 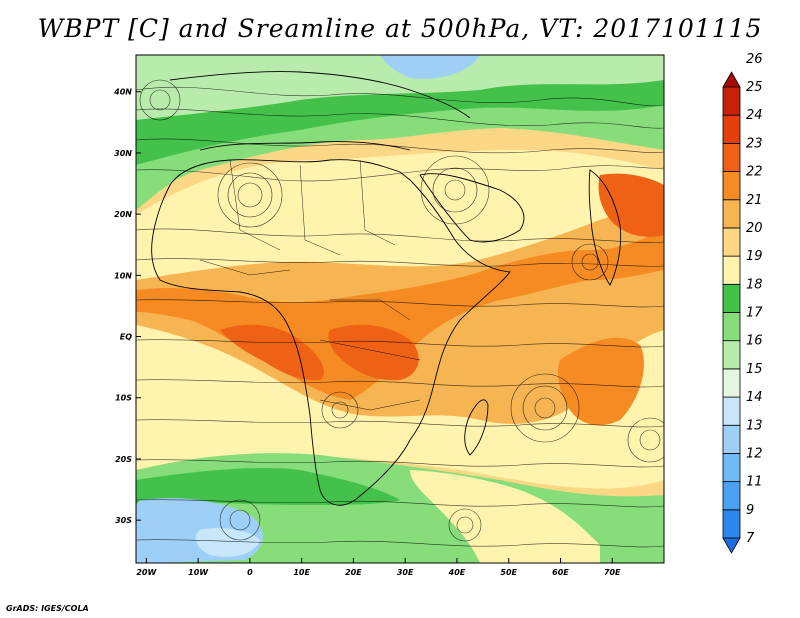 What do you see at coordinates (754, 453) in the screenshot?
I see `colorbar-label: 12` at bounding box center [754, 453].